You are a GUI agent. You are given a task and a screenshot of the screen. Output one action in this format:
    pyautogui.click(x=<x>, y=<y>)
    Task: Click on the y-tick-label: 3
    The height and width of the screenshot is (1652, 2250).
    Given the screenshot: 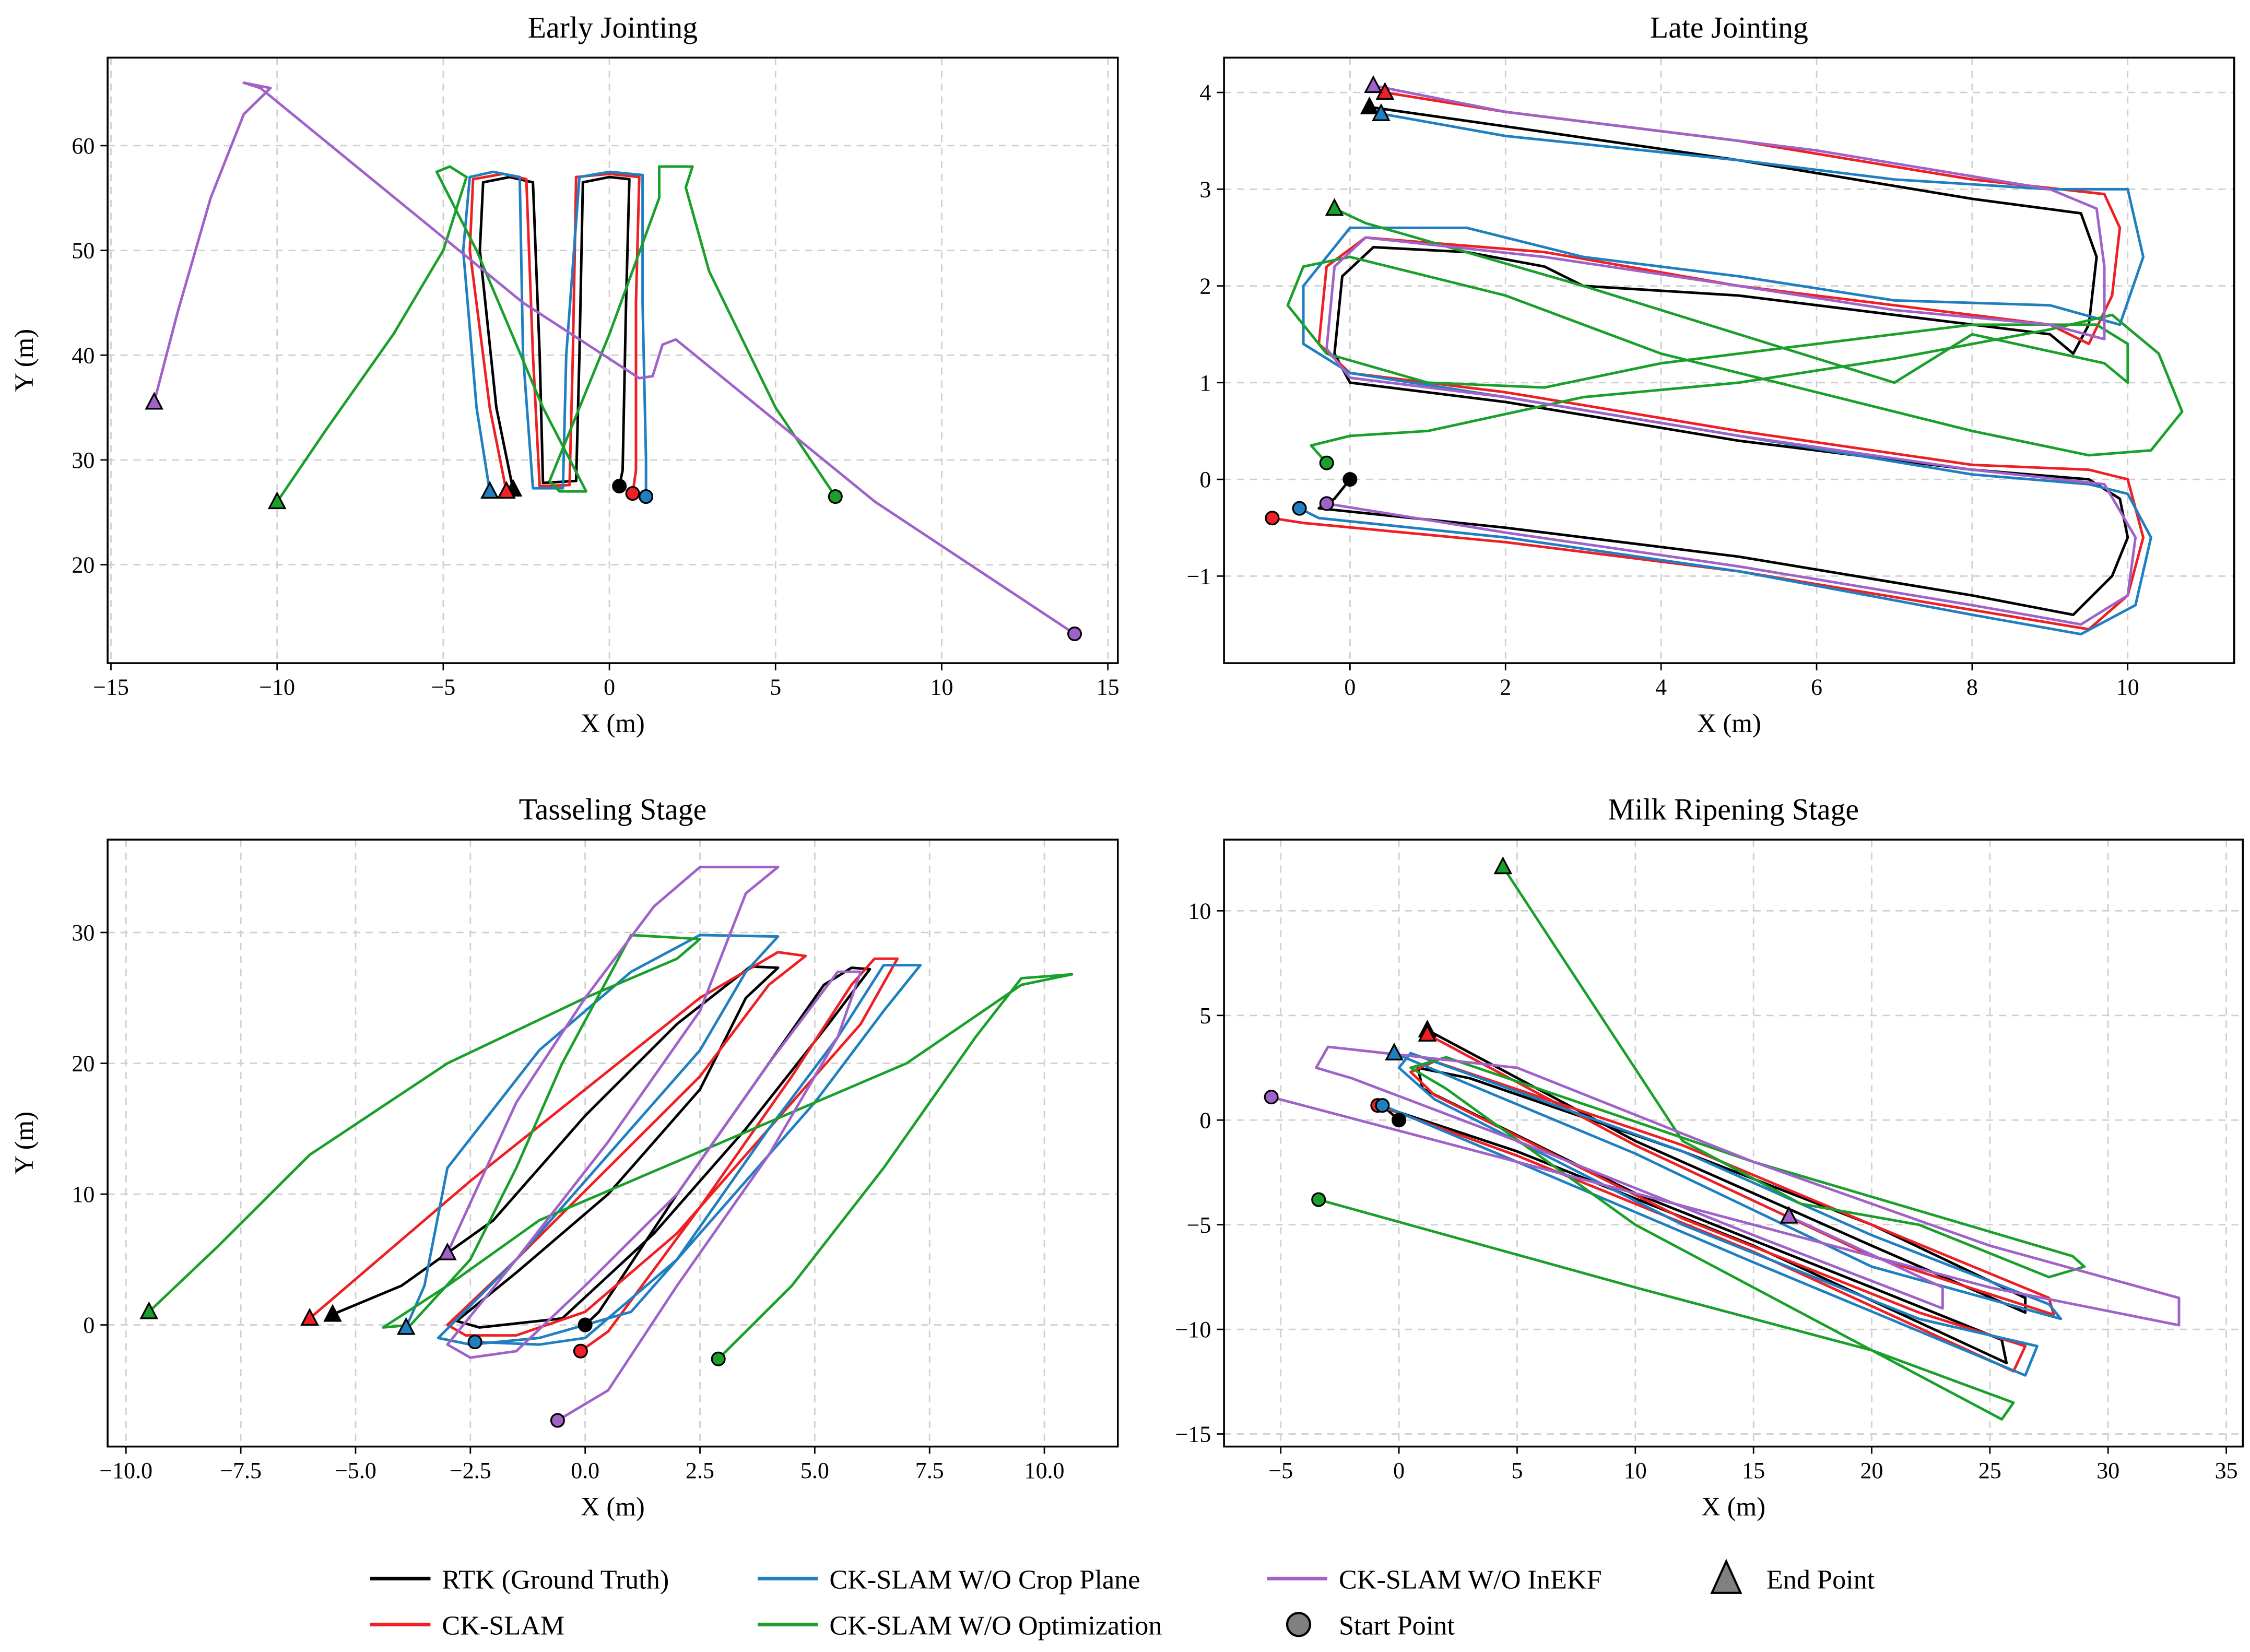 What is the action you would take?
    pyautogui.click(x=1205, y=189)
    